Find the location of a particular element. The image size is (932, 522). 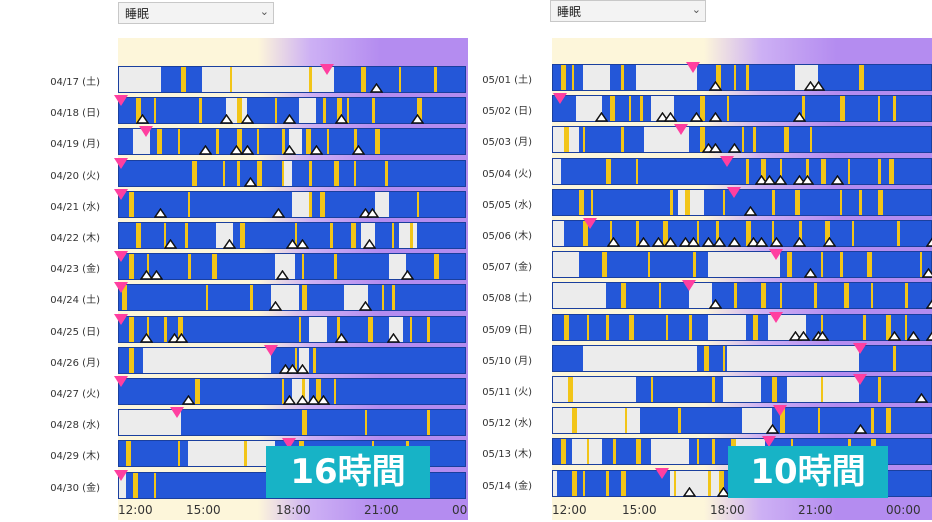

row-date-label: 04/24 (土) is located at coordinates (75, 301).